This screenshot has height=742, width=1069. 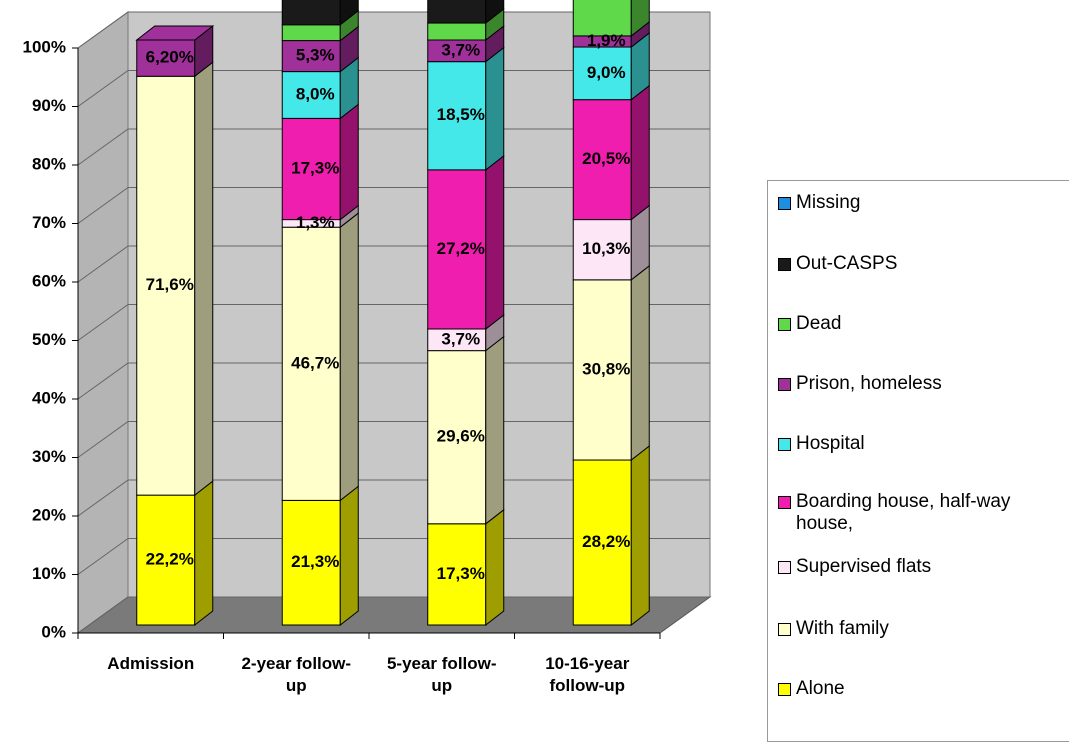 I want to click on y-tick-label: 60%, so click(x=49, y=280).